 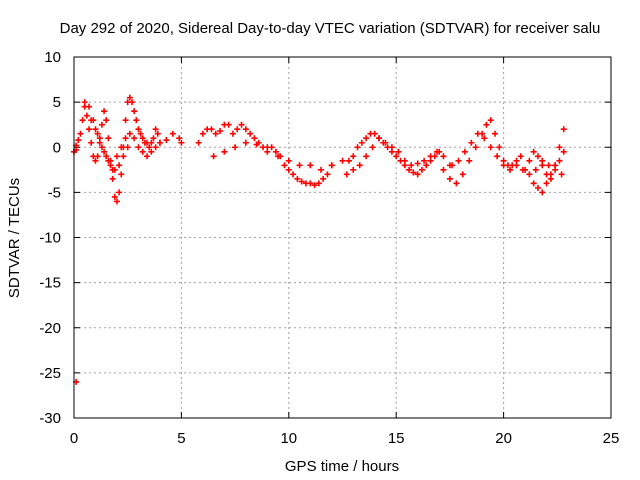 I want to click on y-tick-label: -20, so click(x=50, y=328).